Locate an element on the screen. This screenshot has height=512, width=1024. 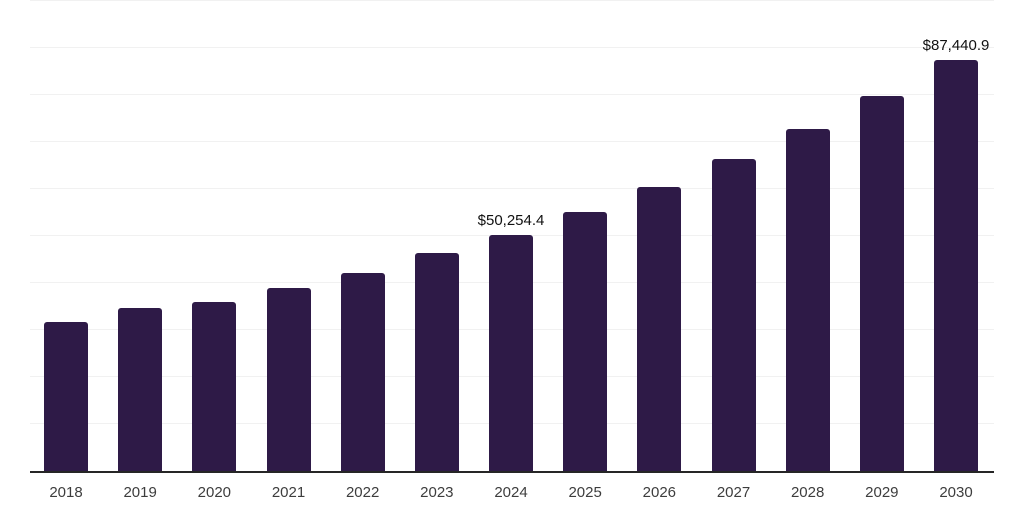
bar-2030 is located at coordinates (956, 265).